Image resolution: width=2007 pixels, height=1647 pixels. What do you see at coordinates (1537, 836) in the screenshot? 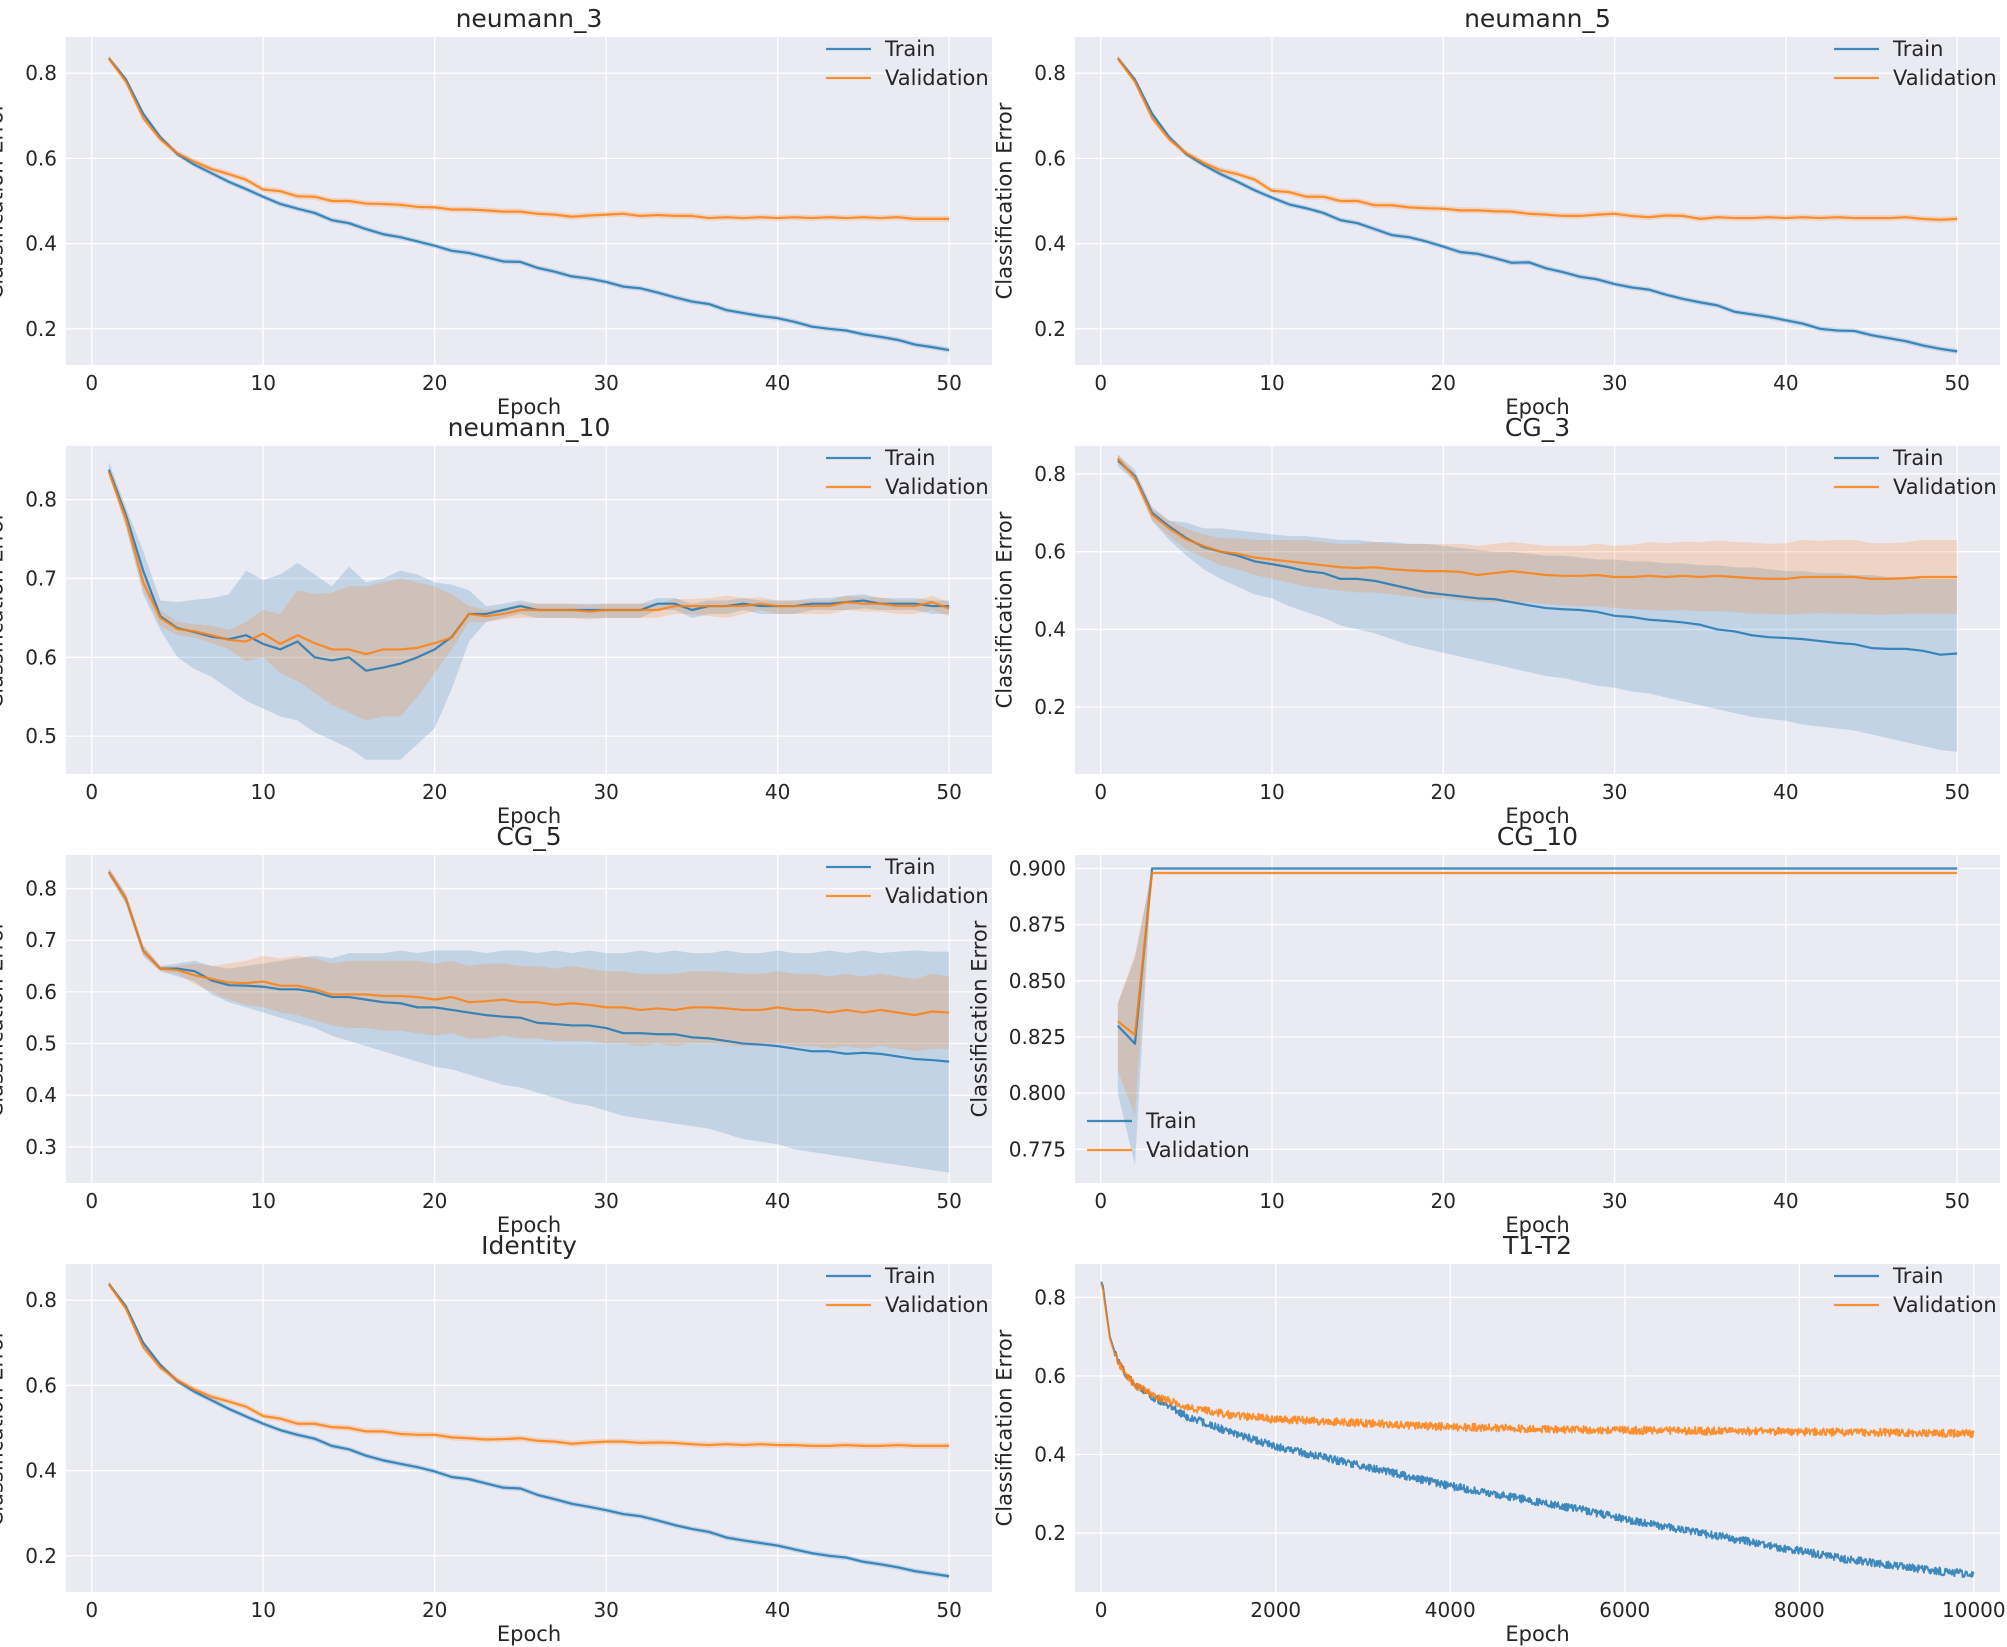
I see `subplot-title: CG_10` at bounding box center [1537, 836].